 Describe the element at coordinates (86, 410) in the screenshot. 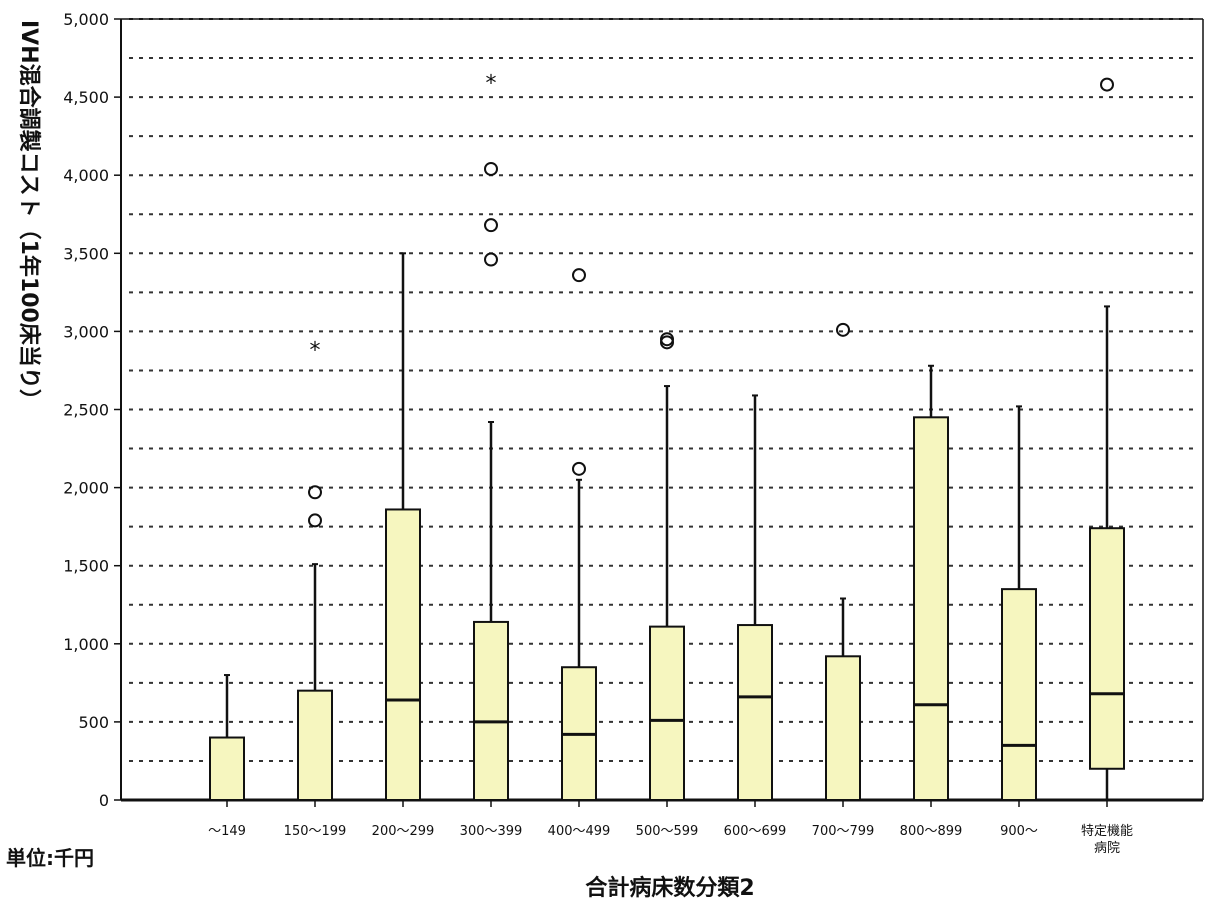

I see `y-tick-label: 2,500` at that location.